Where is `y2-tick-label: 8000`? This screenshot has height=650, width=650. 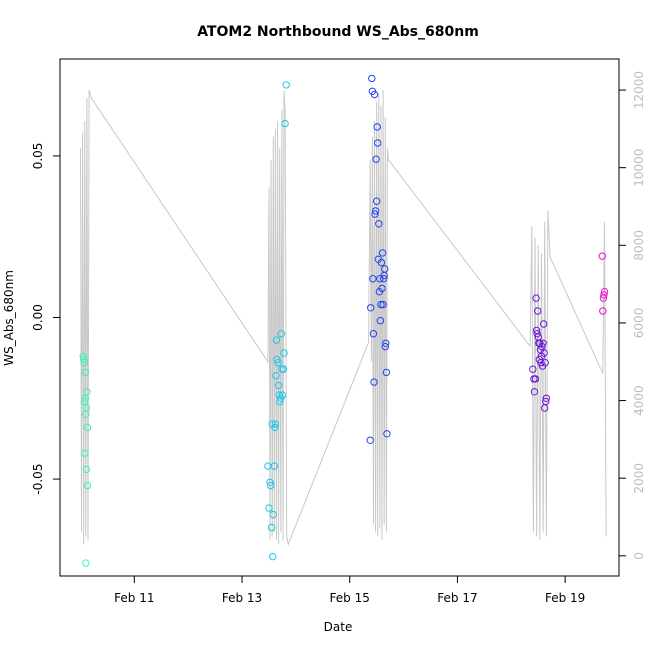
y2-tick-label: 8000 is located at coordinates (639, 245).